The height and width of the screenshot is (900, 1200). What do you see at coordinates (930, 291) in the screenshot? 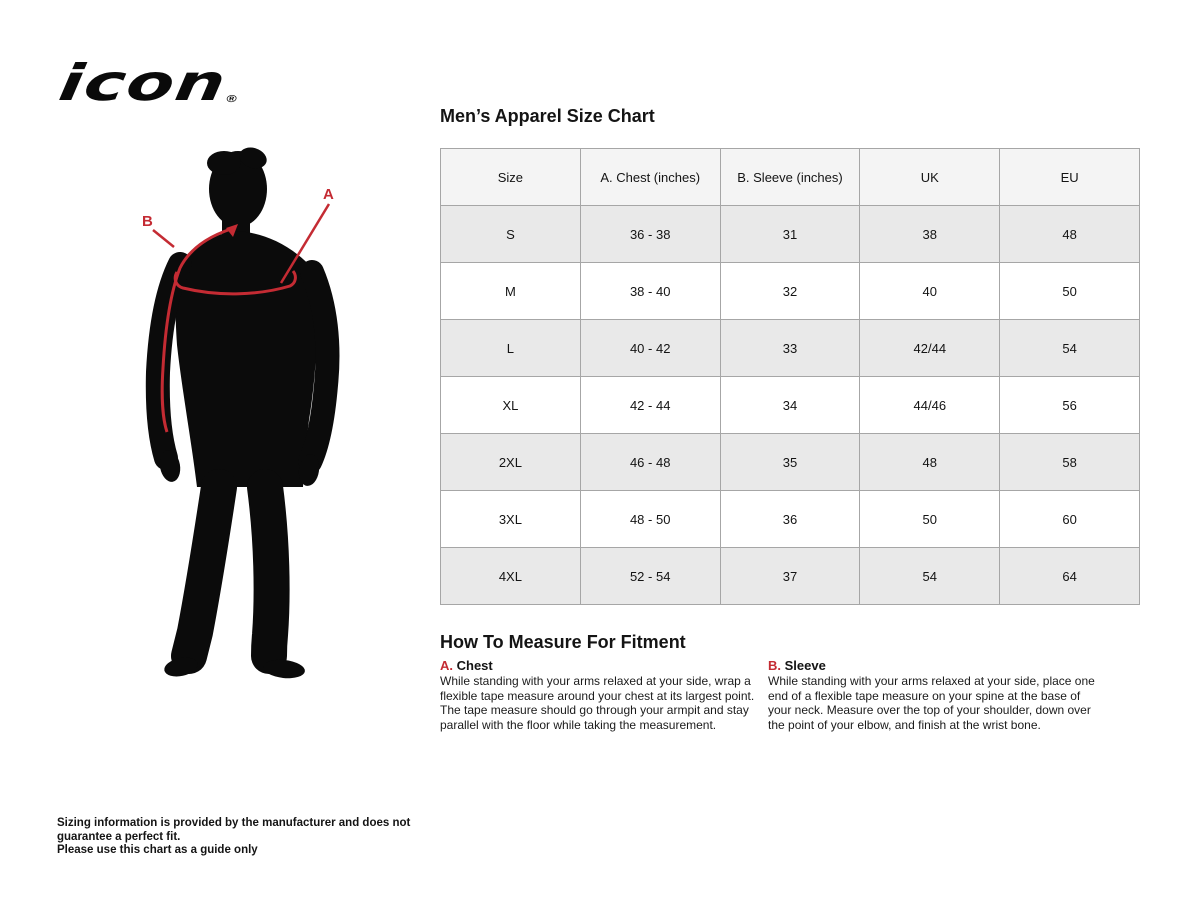
I see `cell-uk: 40` at bounding box center [930, 291].